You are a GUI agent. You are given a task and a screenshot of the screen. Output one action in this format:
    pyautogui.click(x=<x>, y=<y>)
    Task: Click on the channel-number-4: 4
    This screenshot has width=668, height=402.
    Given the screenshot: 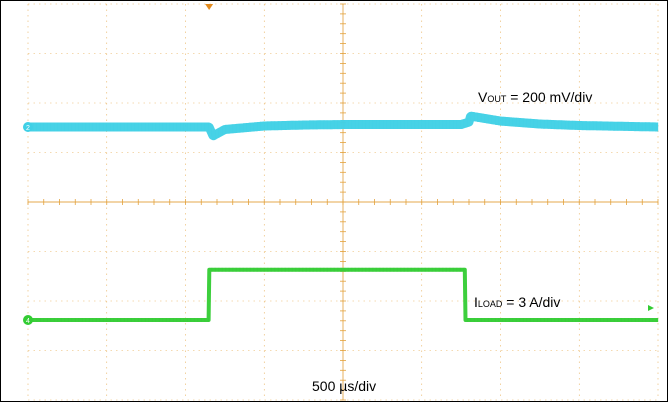 What is the action you would take?
    pyautogui.click(x=28, y=321)
    